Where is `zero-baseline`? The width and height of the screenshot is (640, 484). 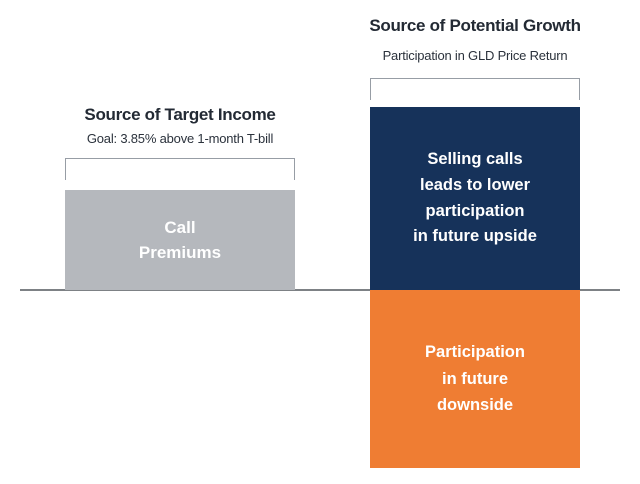
zero-baseline is located at coordinates (320, 290).